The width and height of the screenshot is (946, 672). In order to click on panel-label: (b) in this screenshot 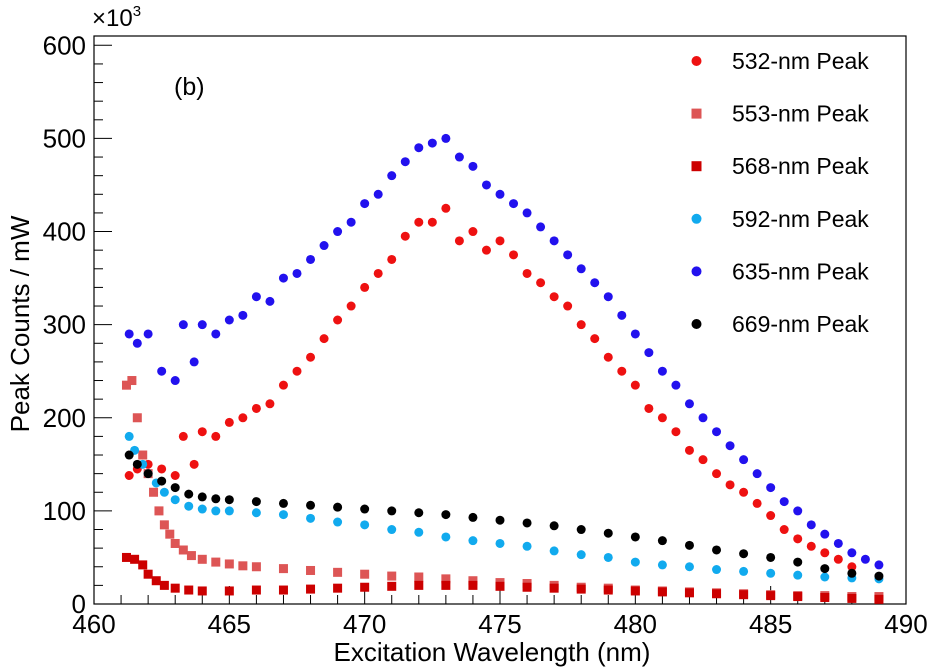, I will do `click(189, 87)`.